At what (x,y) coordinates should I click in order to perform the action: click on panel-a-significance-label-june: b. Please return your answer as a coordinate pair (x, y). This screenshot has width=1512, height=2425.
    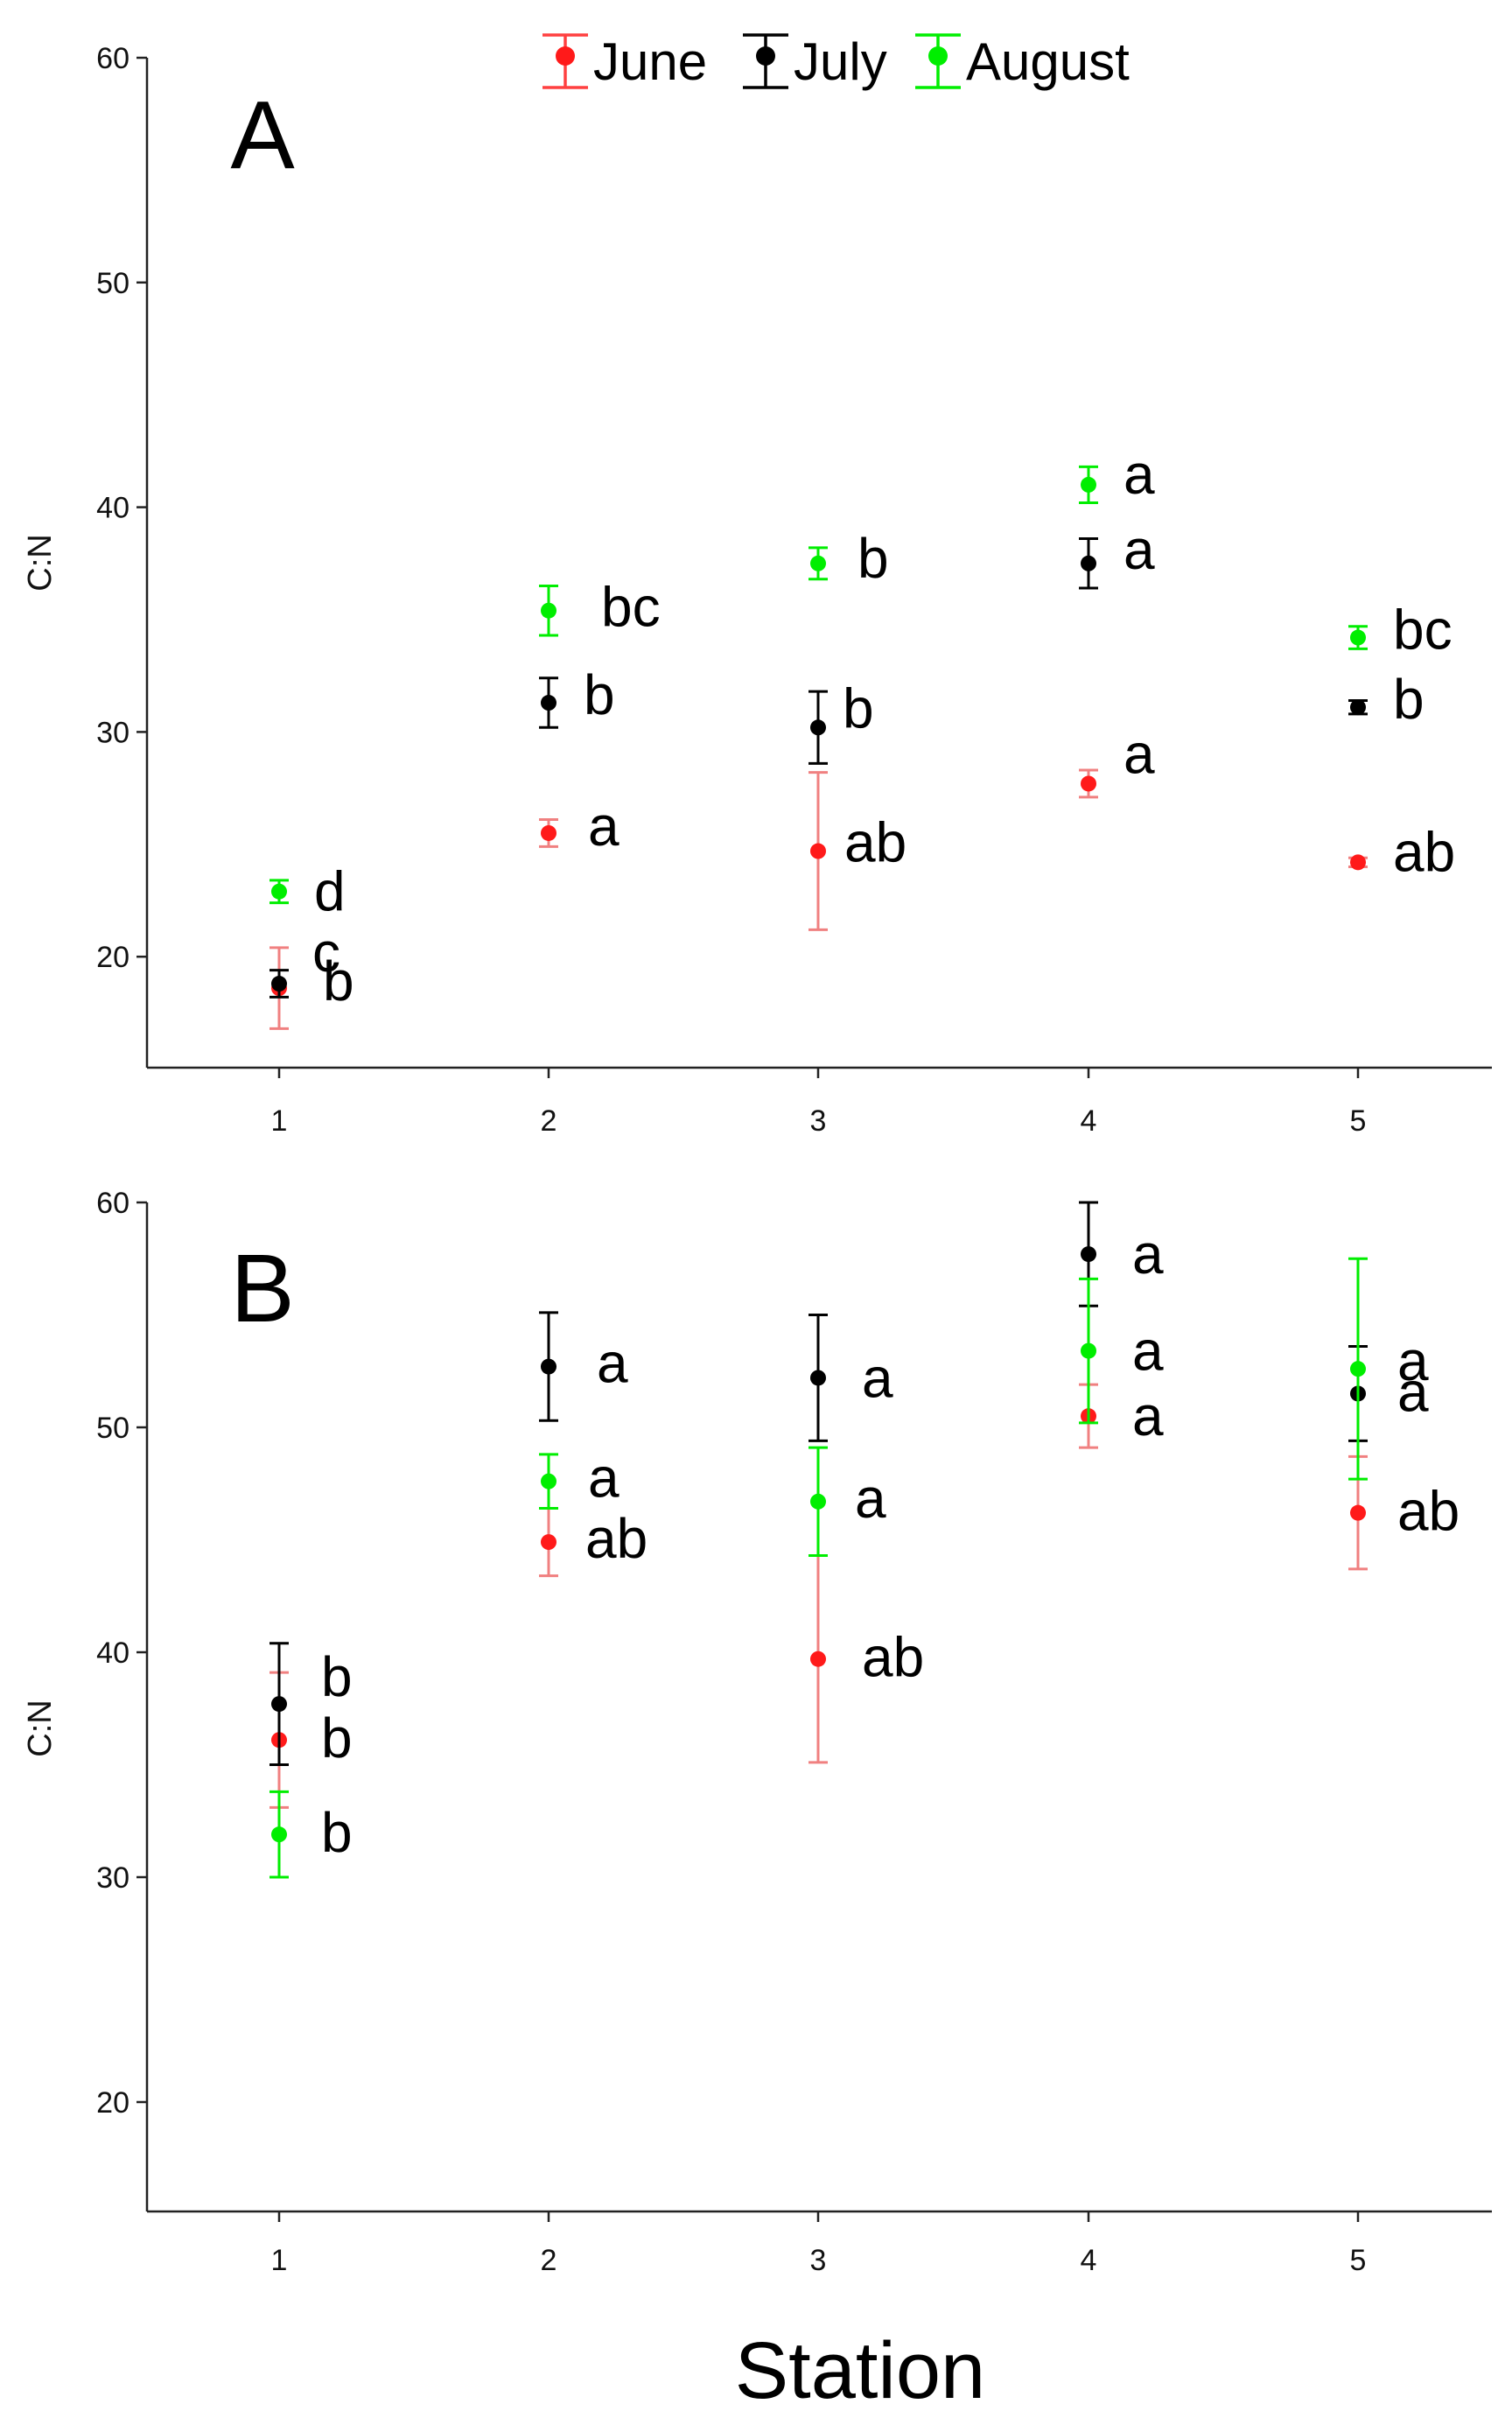
    Looking at the image, I should click on (338, 981).